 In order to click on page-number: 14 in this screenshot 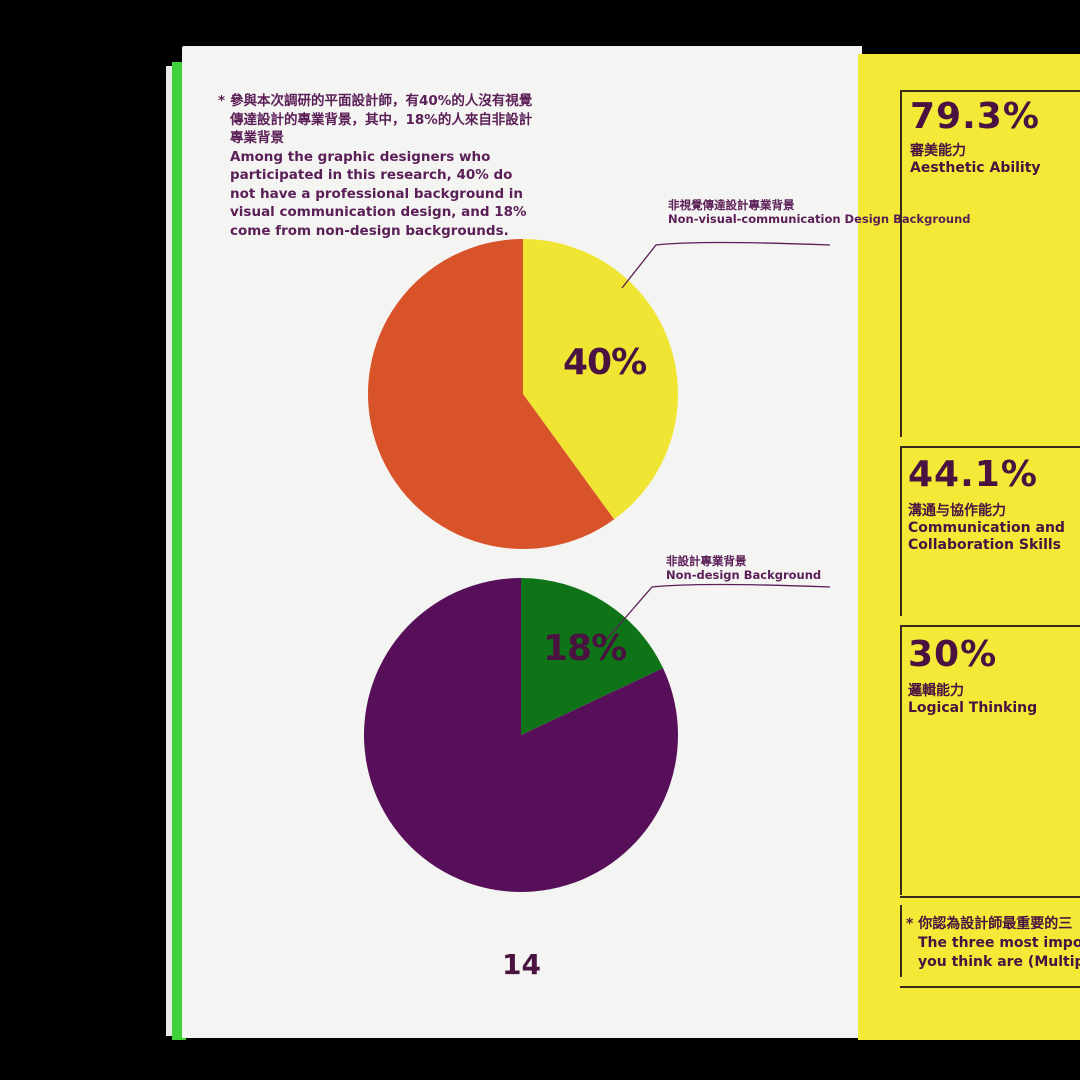, I will do `click(521, 964)`.